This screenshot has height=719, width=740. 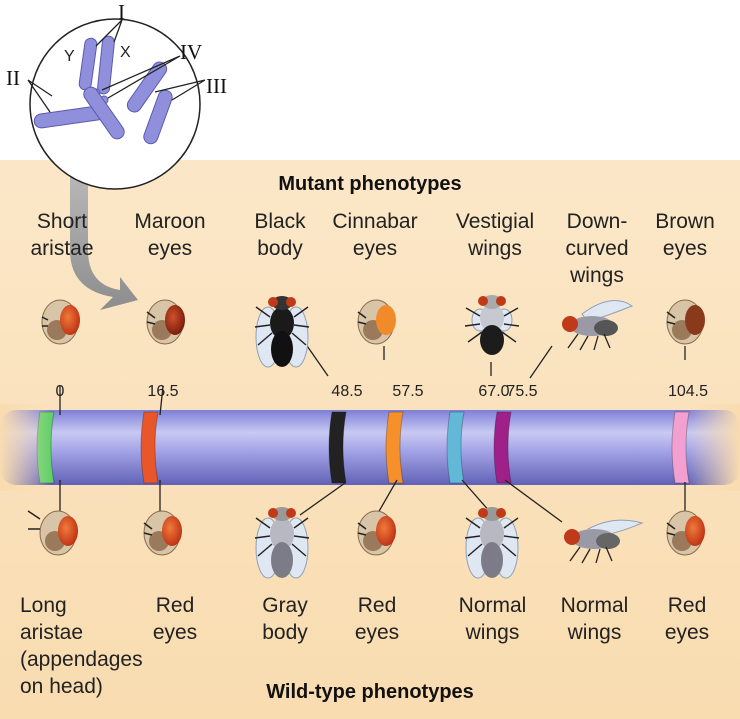 What do you see at coordinates (347, 391) in the screenshot?
I see `locus-position: 48.5` at bounding box center [347, 391].